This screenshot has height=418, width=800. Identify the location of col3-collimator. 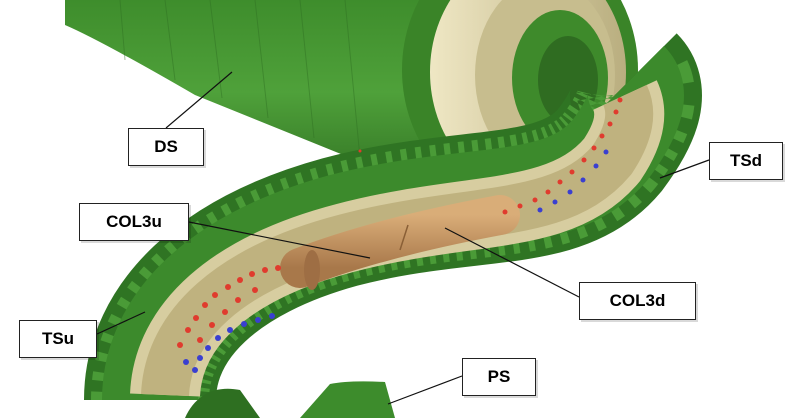
(400, 242).